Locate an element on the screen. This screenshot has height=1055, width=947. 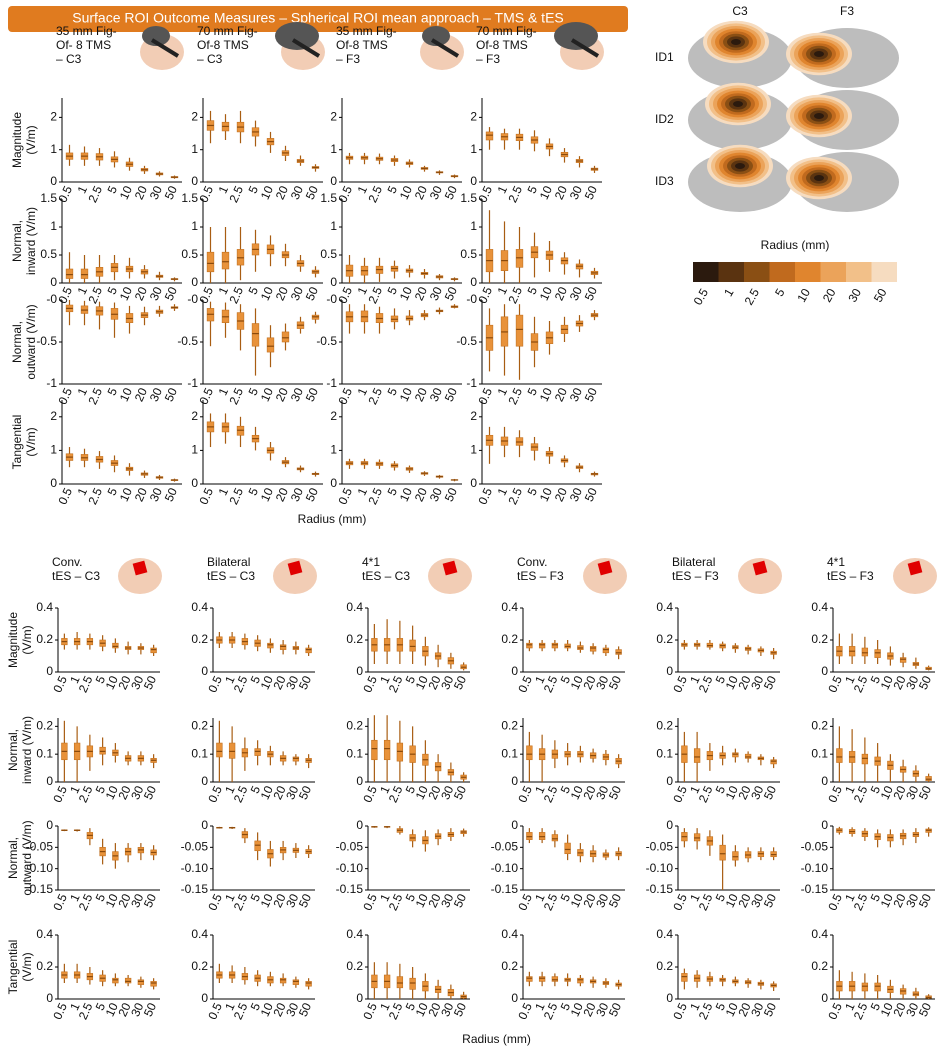
legend-swatch is located at coordinates (884, 272).